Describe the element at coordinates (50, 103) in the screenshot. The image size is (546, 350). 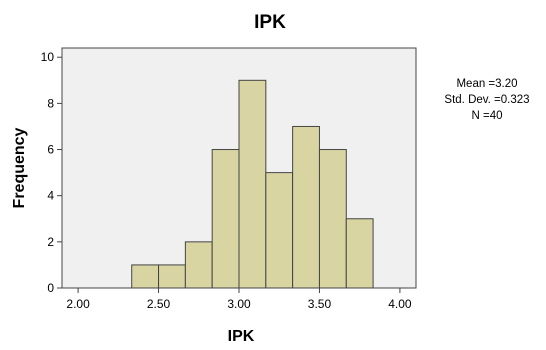
I see `y-tick-label: 8` at that location.